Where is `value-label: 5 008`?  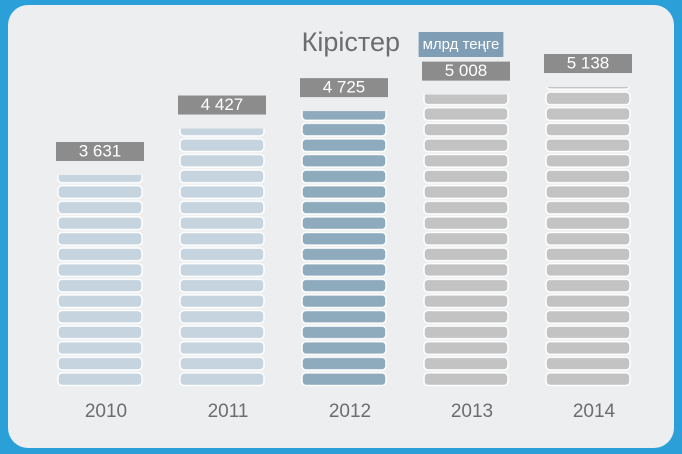
value-label: 5 008 is located at coordinates (466, 70).